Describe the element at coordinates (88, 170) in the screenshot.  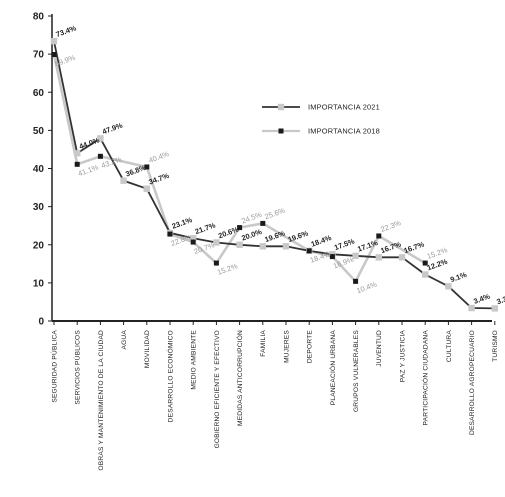
I see `data-label-2018-servicios-publicos: 41.1%` at that location.